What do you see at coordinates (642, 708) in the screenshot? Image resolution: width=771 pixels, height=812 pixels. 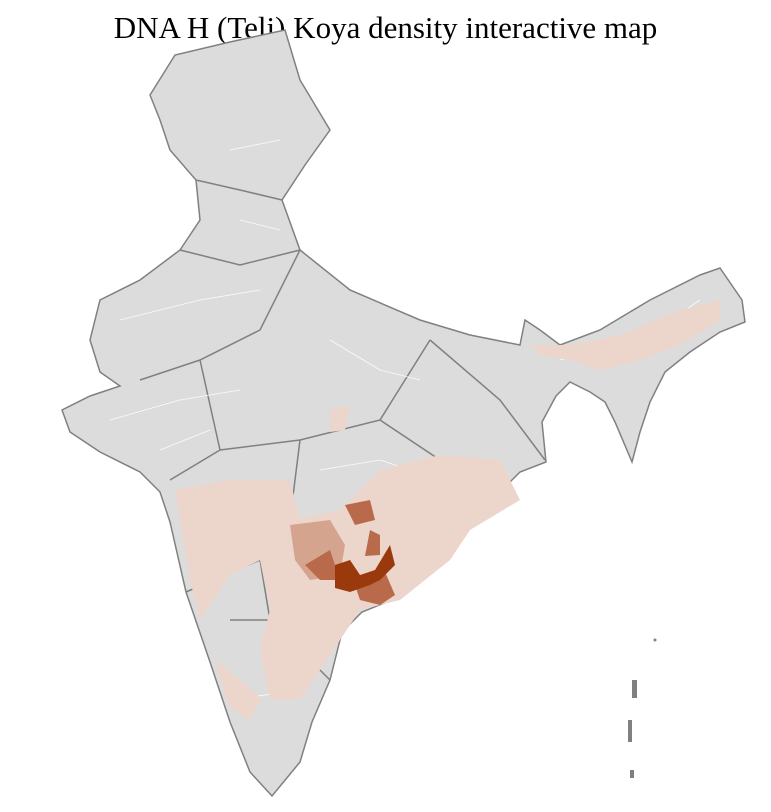 I see `islands` at bounding box center [642, 708].